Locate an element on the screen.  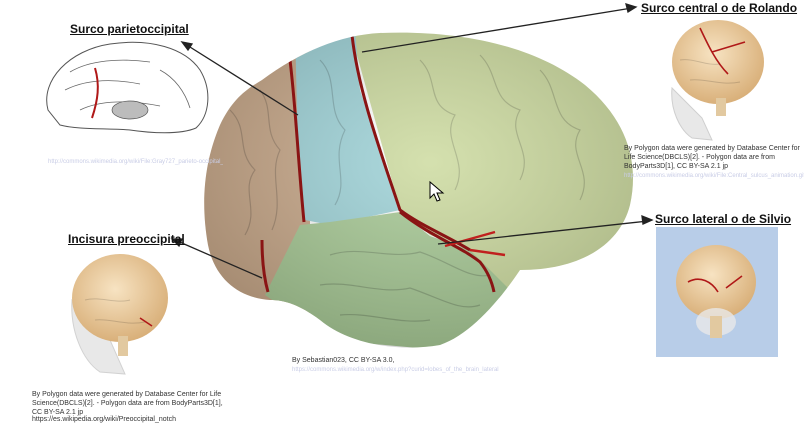
parietoccipital-sulcus-line is located at coordinates (297, 141).